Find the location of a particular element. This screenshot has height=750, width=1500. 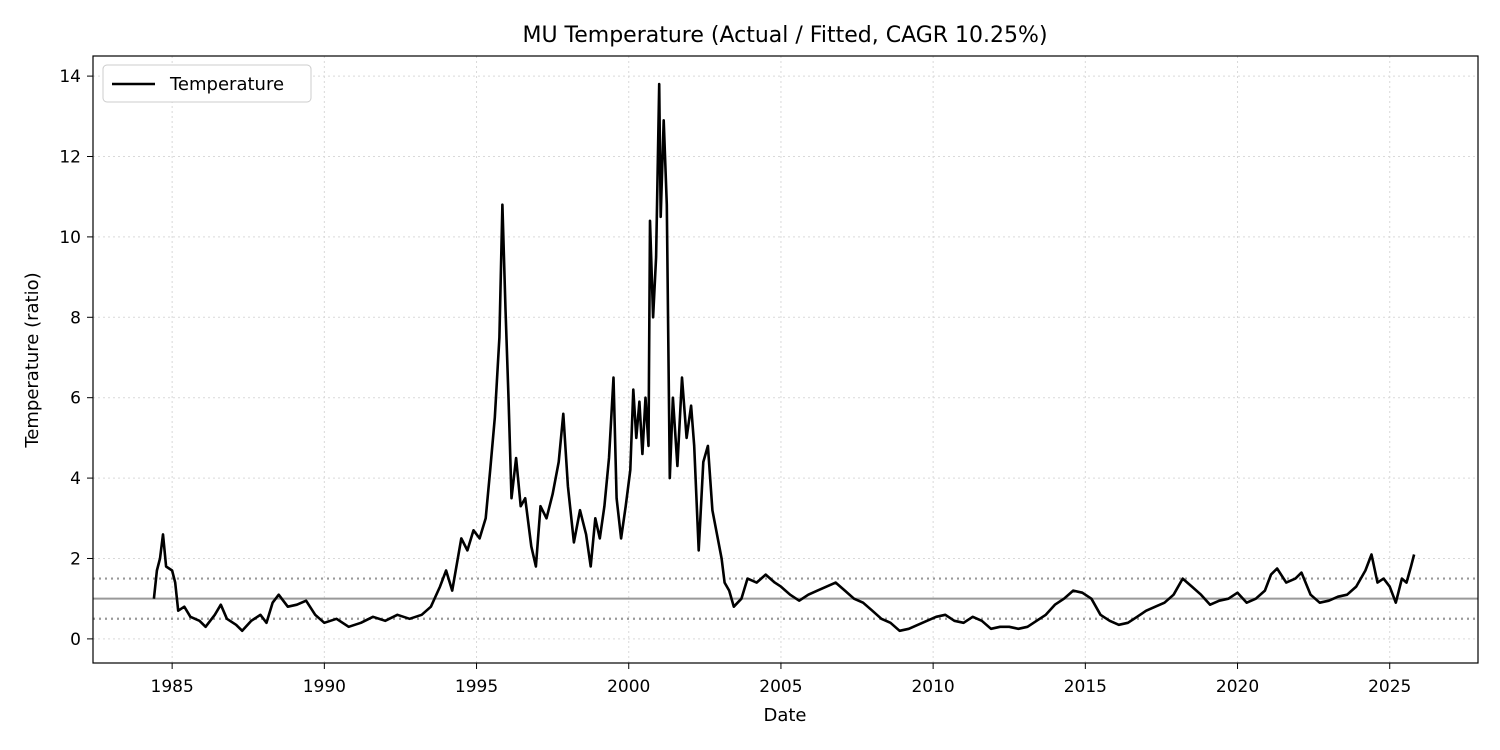

legend: Temperature is located at coordinates (207, 83).